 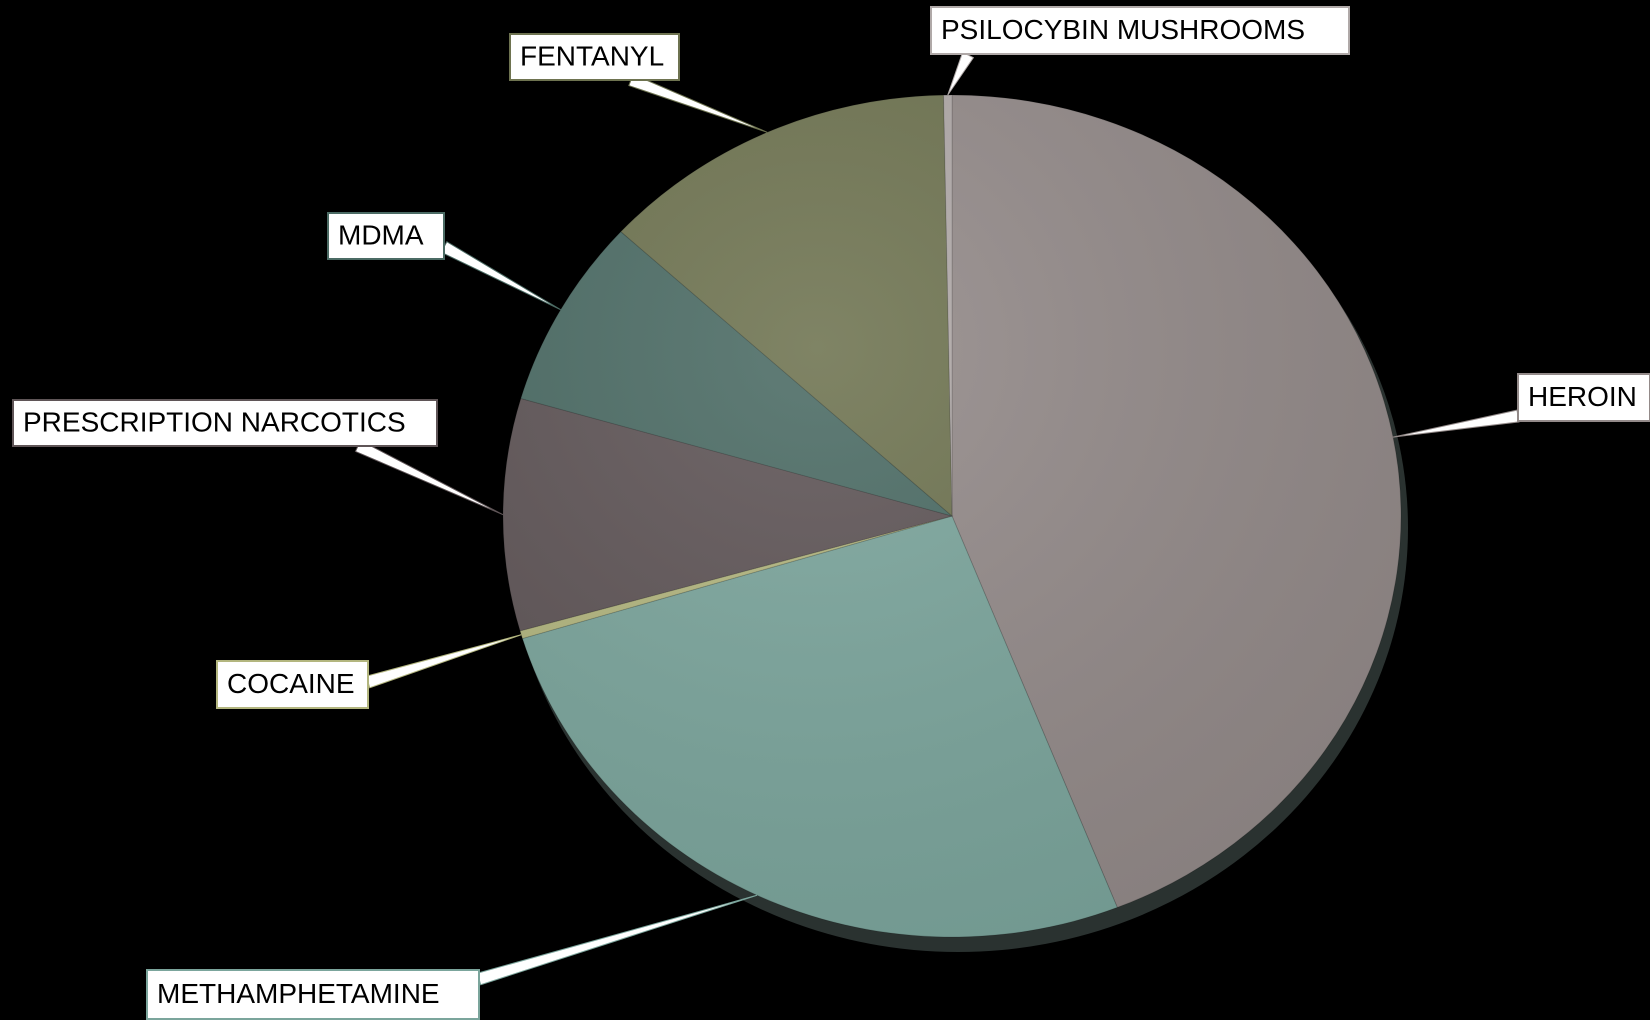 I want to click on slice-label: COCAINE, so click(x=291, y=683).